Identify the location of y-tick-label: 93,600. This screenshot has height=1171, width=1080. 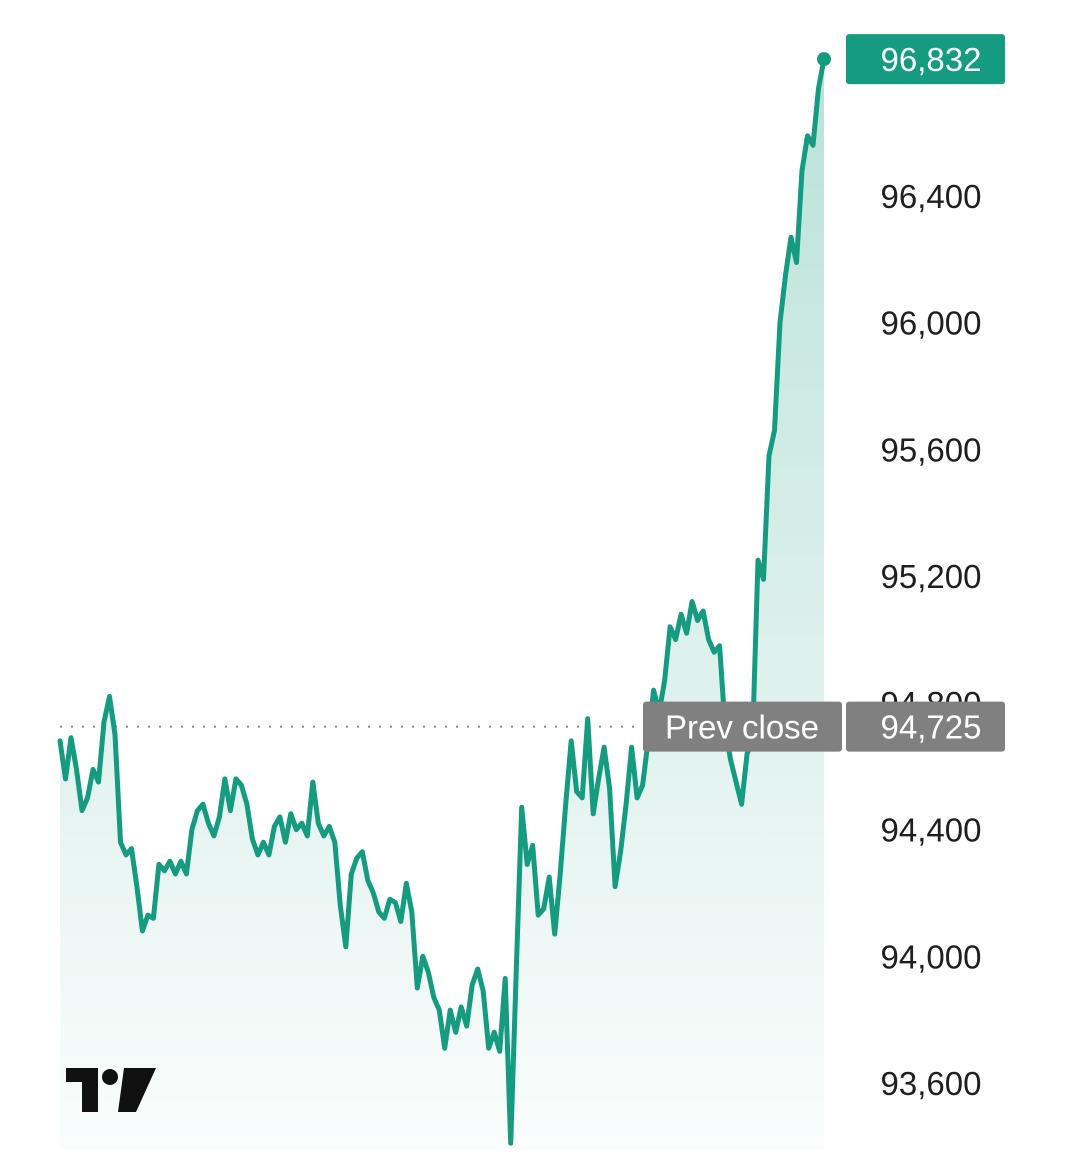
(931, 1083).